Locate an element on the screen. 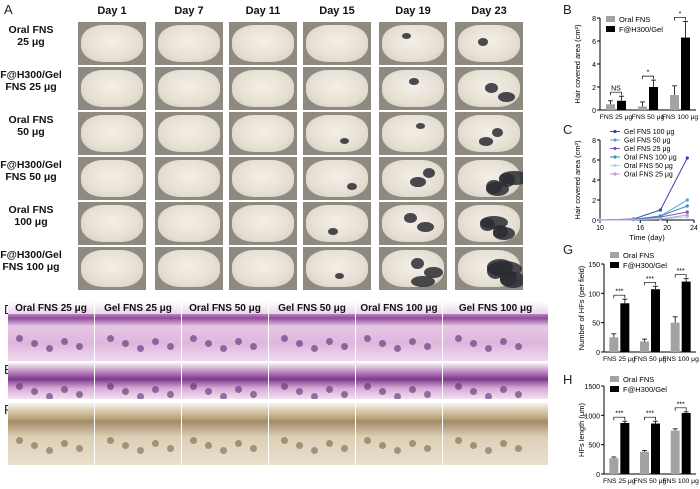 The height and width of the screenshot is (489, 700). legend-swatch is located at coordinates (614, 265).